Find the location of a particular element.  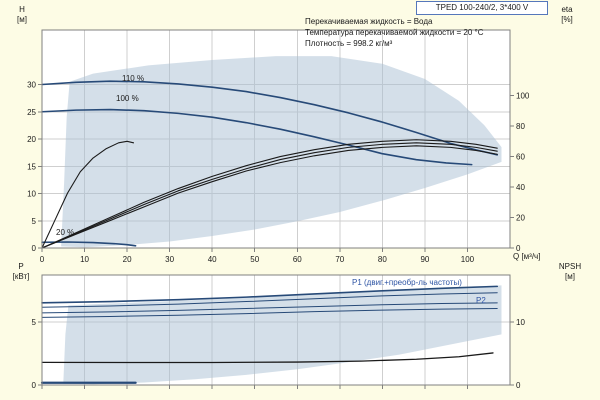

curve-p2-max is located at coordinates (269, 308).